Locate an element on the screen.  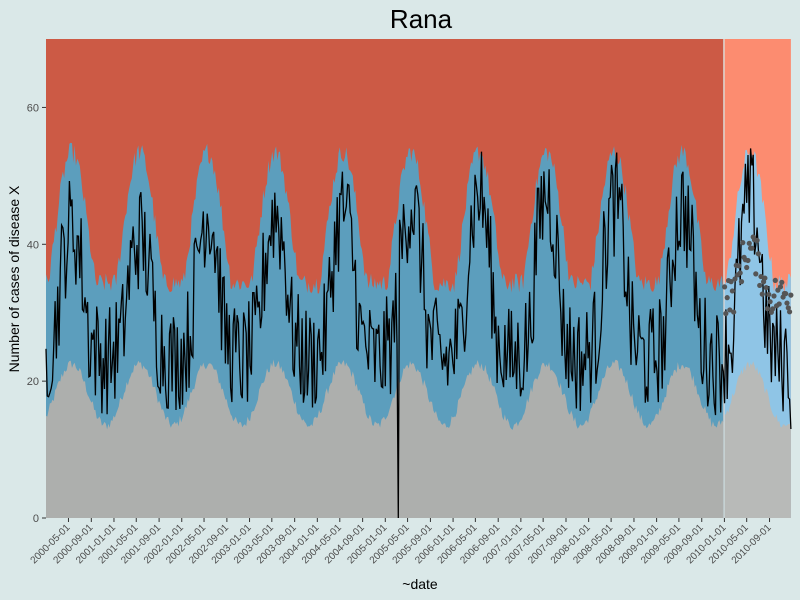
y-tick-label: 0 is located at coordinates (36, 519).